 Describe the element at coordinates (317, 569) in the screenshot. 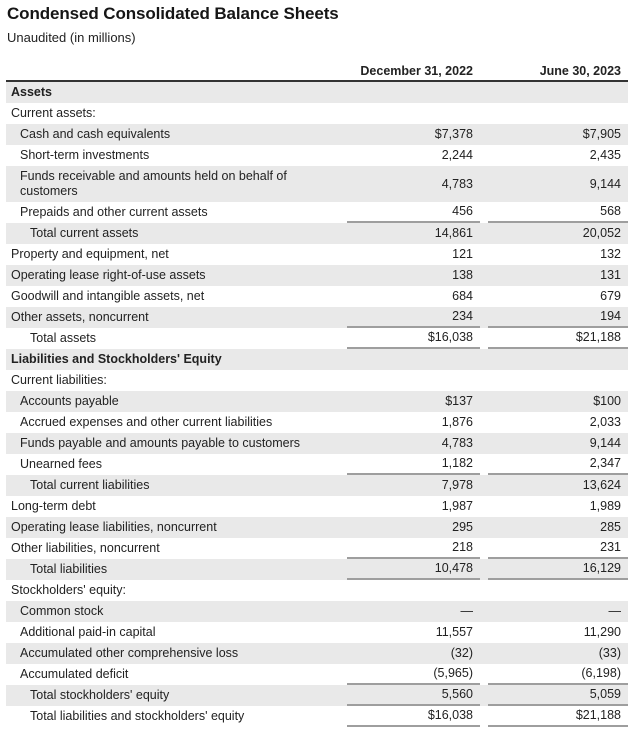

I see `table-row: Total liabilities 10,478 16,129` at that location.